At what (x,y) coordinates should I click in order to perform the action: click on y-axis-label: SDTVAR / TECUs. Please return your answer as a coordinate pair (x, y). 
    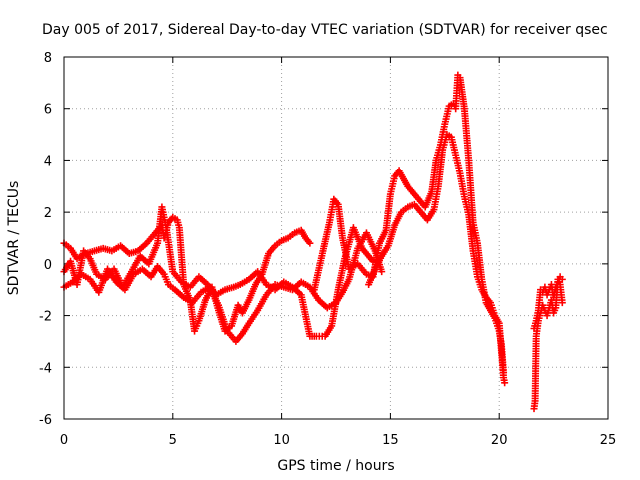
    Looking at the image, I should click on (14, 238).